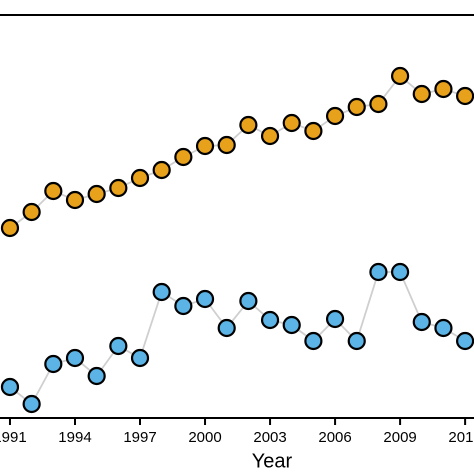 The height and width of the screenshot is (474, 474). Describe the element at coordinates (139, 437) in the screenshot. I see `x-tick-label: 1997` at that location.